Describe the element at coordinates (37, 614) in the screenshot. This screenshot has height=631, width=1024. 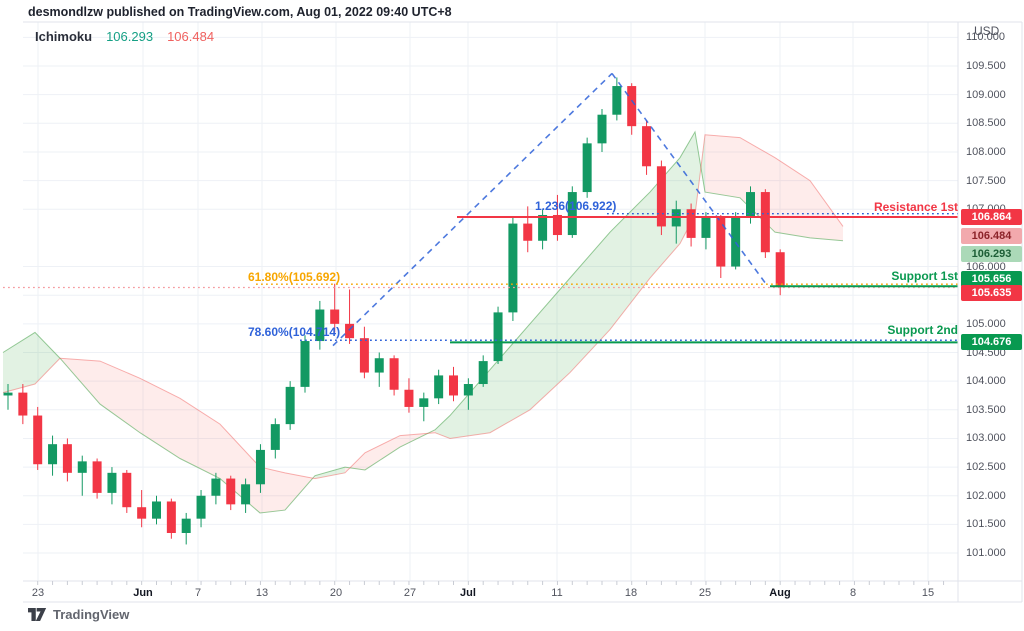
I see `tradingview-logo-icon` at that location.